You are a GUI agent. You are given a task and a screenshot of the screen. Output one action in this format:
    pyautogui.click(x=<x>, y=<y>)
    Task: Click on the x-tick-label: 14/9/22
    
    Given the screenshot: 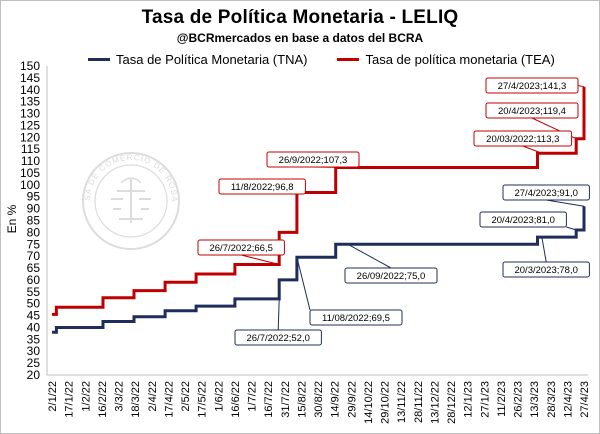 What is the action you would take?
    pyautogui.click(x=336, y=399)
    